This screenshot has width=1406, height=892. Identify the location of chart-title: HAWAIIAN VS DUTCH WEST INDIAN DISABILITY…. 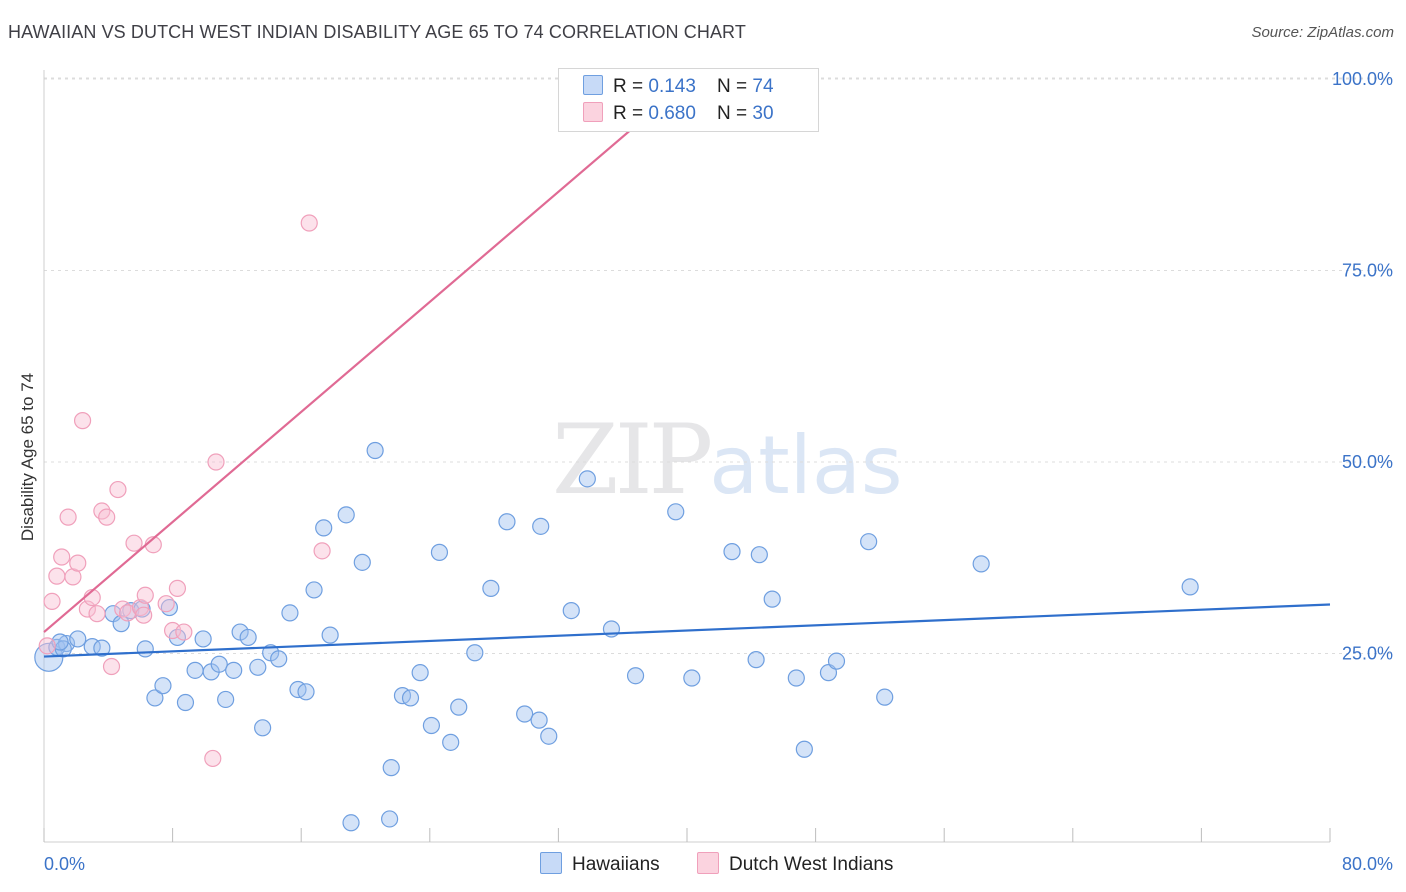
(377, 32).